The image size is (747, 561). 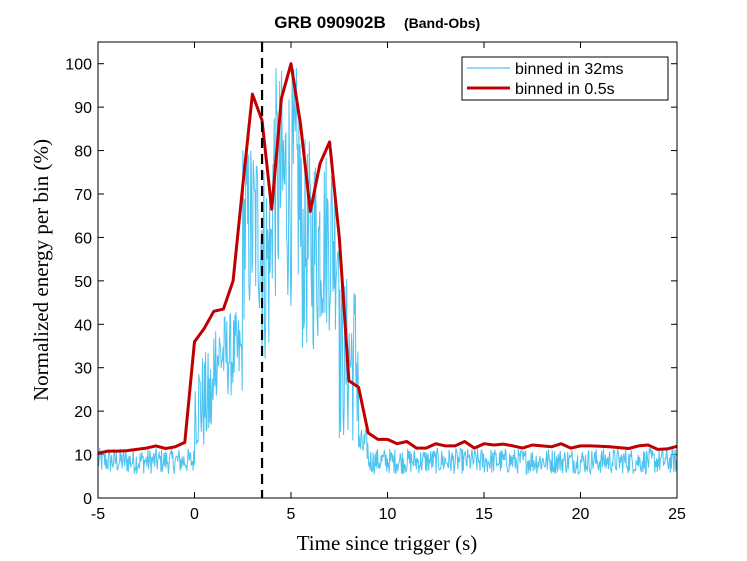 I want to click on legend-label-0.5s: binned in 0.5s, so click(x=565, y=89).